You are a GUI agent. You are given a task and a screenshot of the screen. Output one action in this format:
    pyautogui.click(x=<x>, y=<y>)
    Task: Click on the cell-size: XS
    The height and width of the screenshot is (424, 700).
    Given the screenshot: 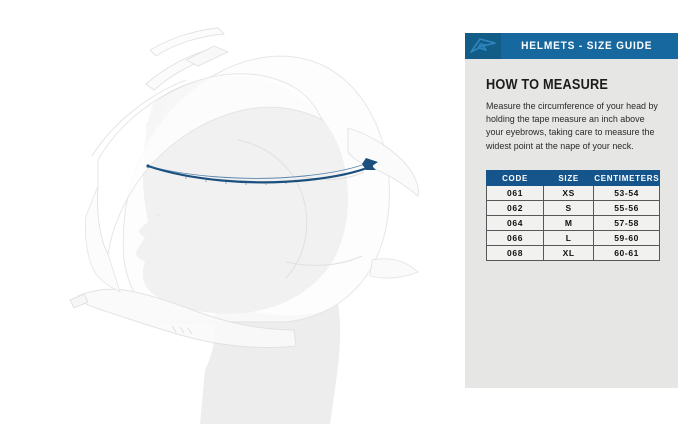 What is the action you would take?
    pyautogui.click(x=569, y=193)
    